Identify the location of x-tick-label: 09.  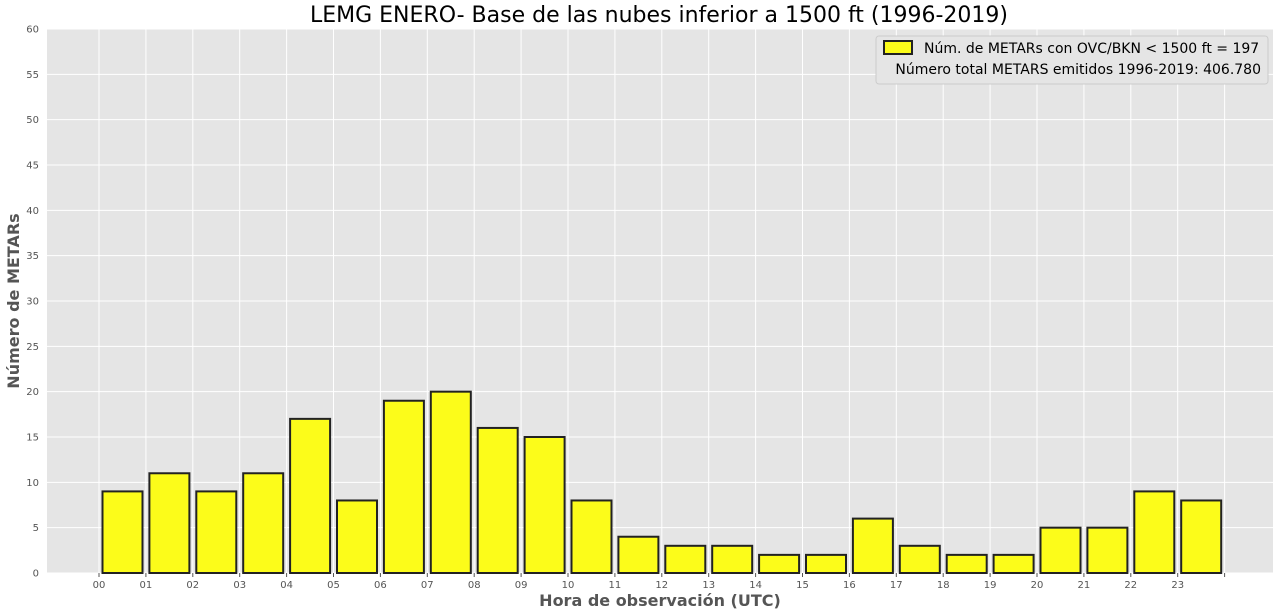
(521, 585).